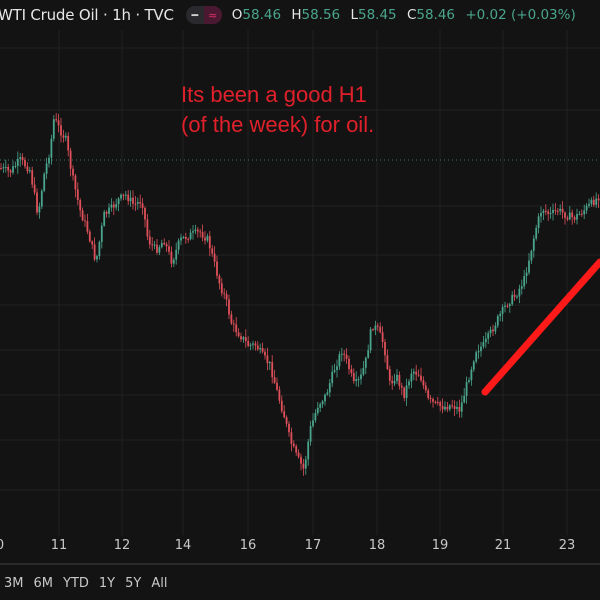 The width and height of the screenshot is (600, 600). What do you see at coordinates (520, 15) in the screenshot?
I see `change-value: +0.02 (+0.03%)` at bounding box center [520, 15].